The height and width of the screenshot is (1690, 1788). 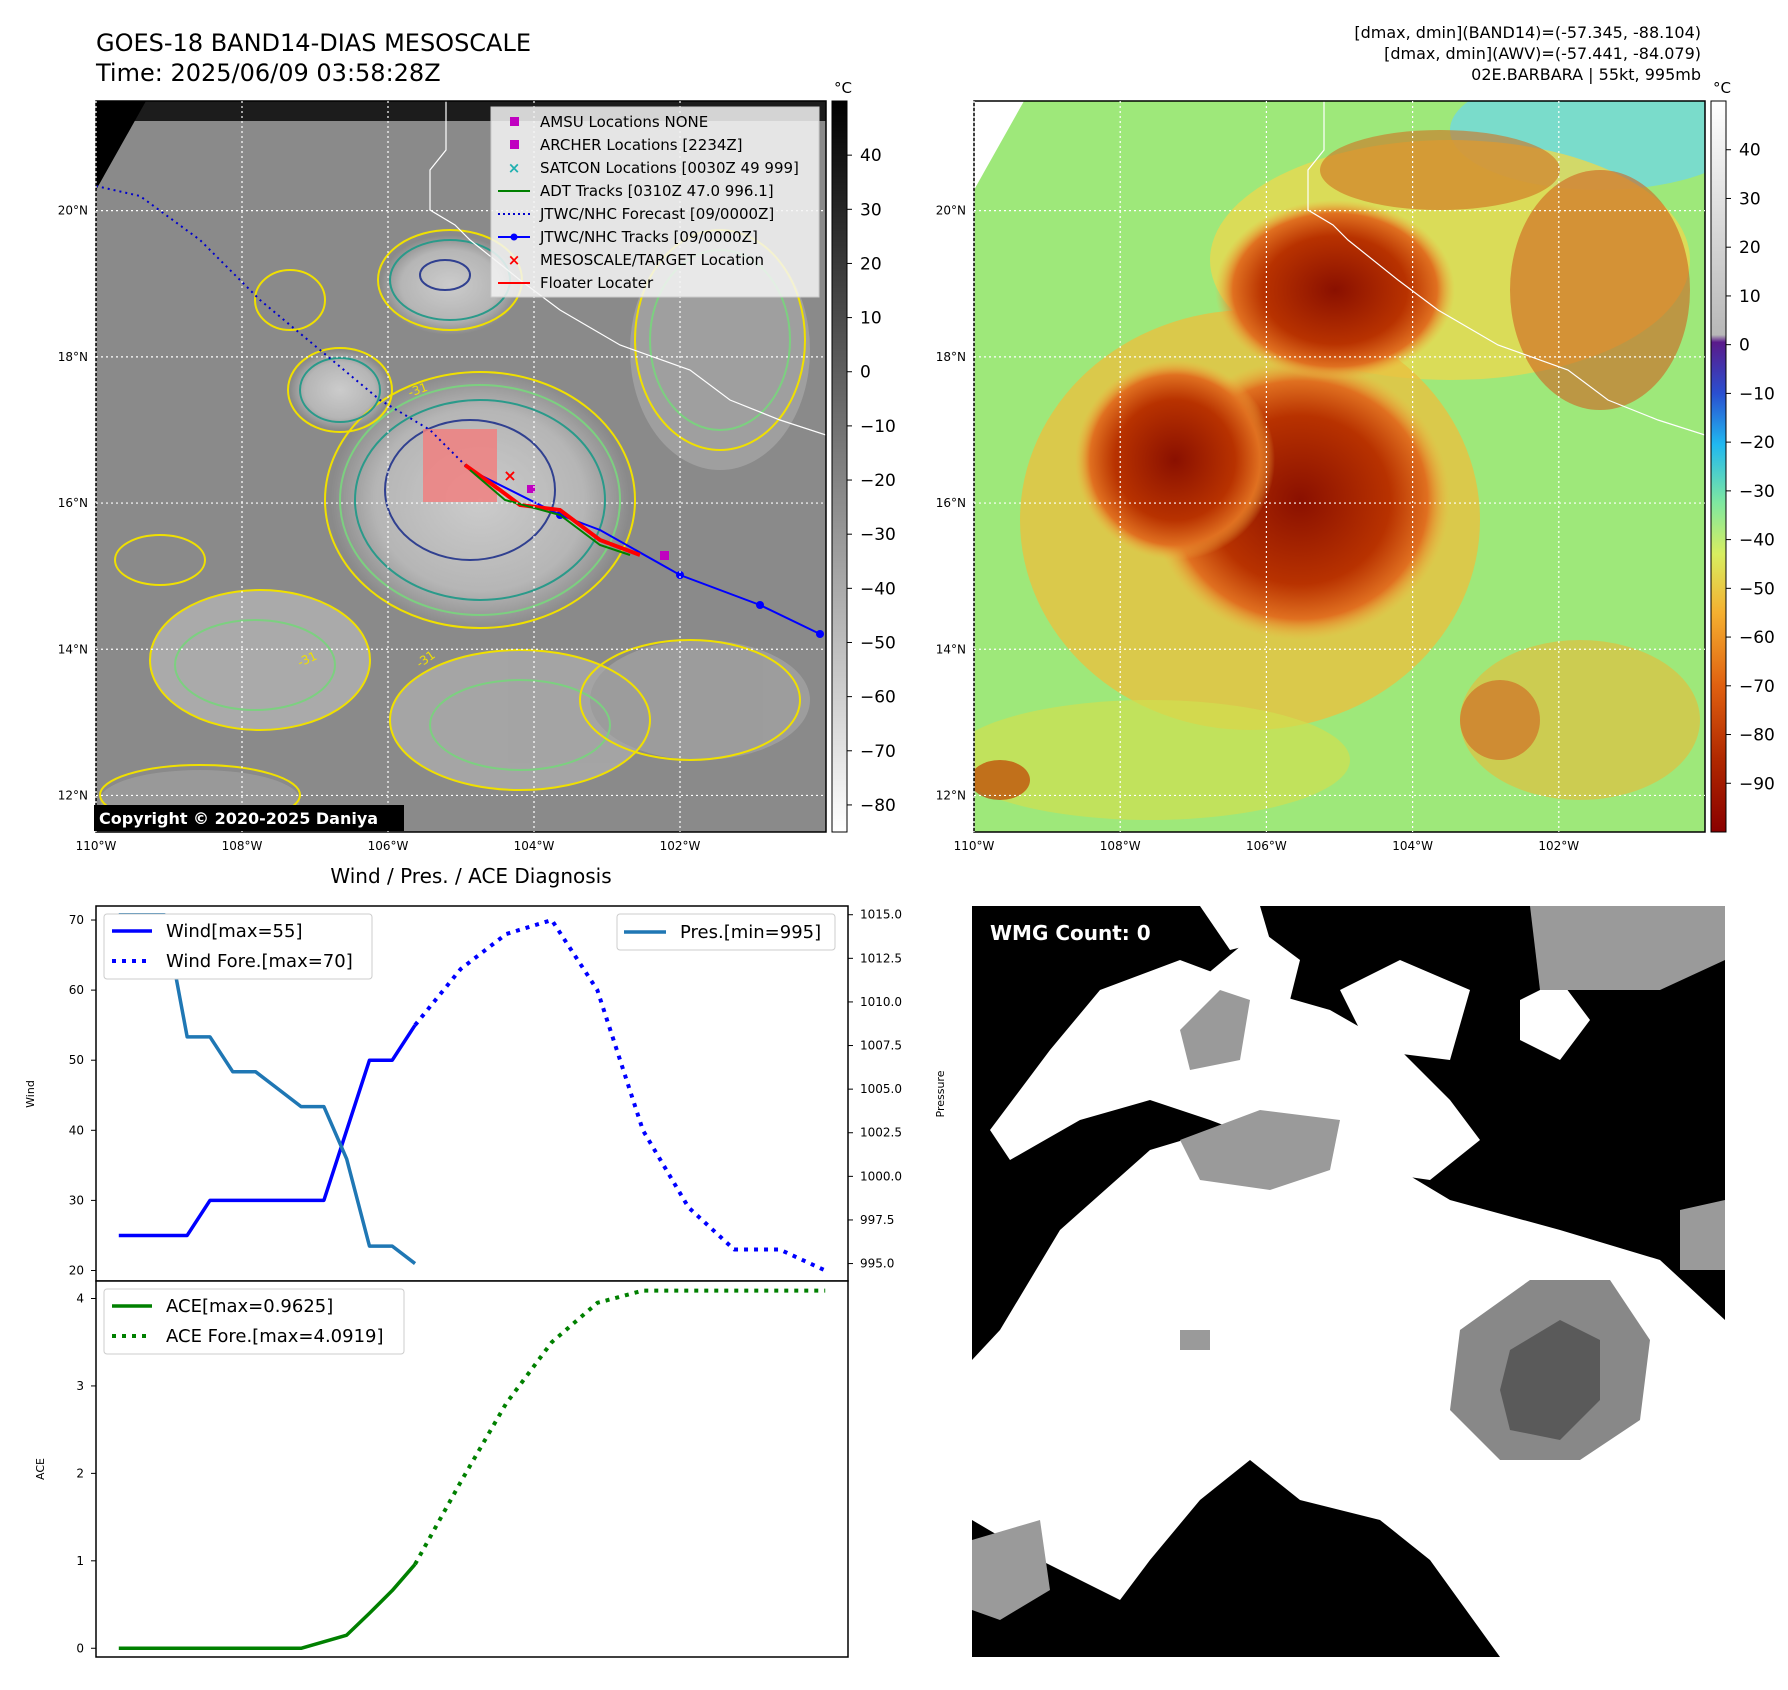 What do you see at coordinates (940, 1093) in the screenshot?
I see `pressure-axis-label: Pressure` at bounding box center [940, 1093].